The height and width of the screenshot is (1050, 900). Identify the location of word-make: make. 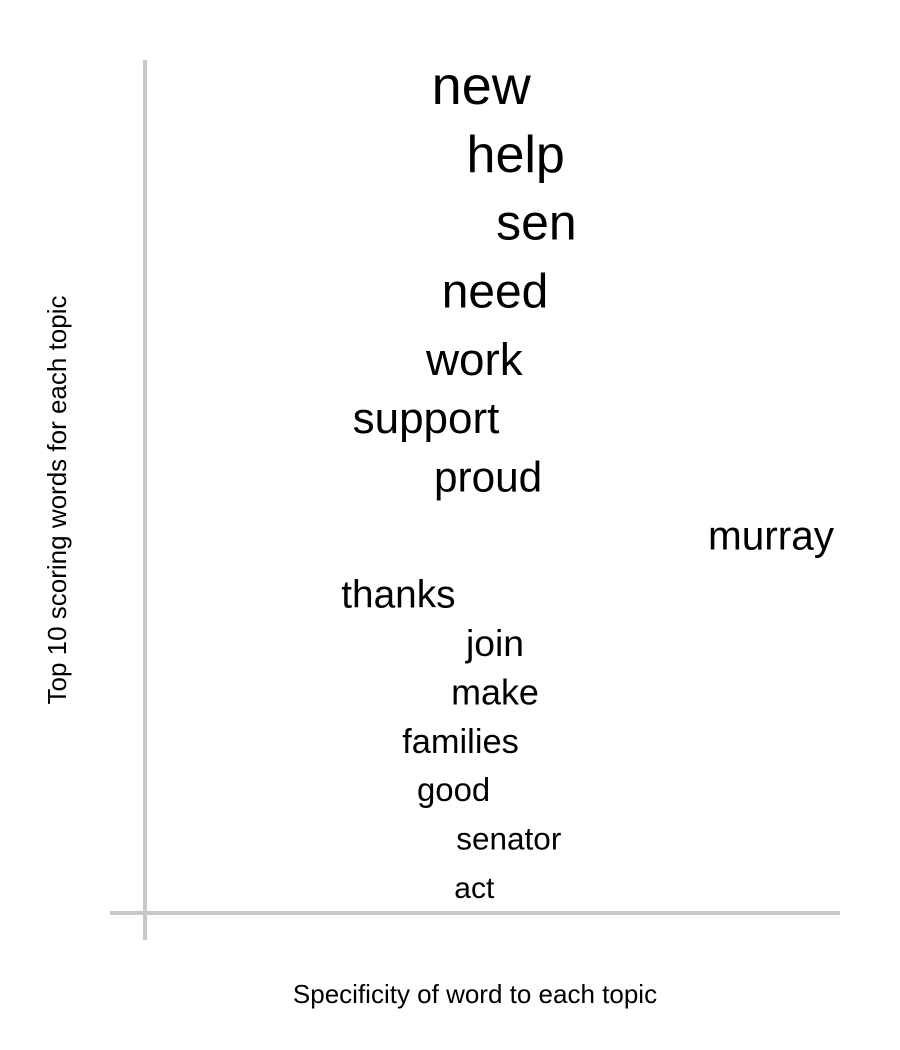
(495, 692).